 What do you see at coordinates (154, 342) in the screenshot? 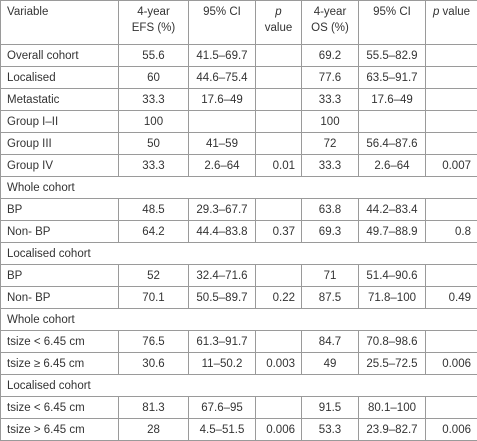
I see `value-cell: 76.5` at bounding box center [154, 342].